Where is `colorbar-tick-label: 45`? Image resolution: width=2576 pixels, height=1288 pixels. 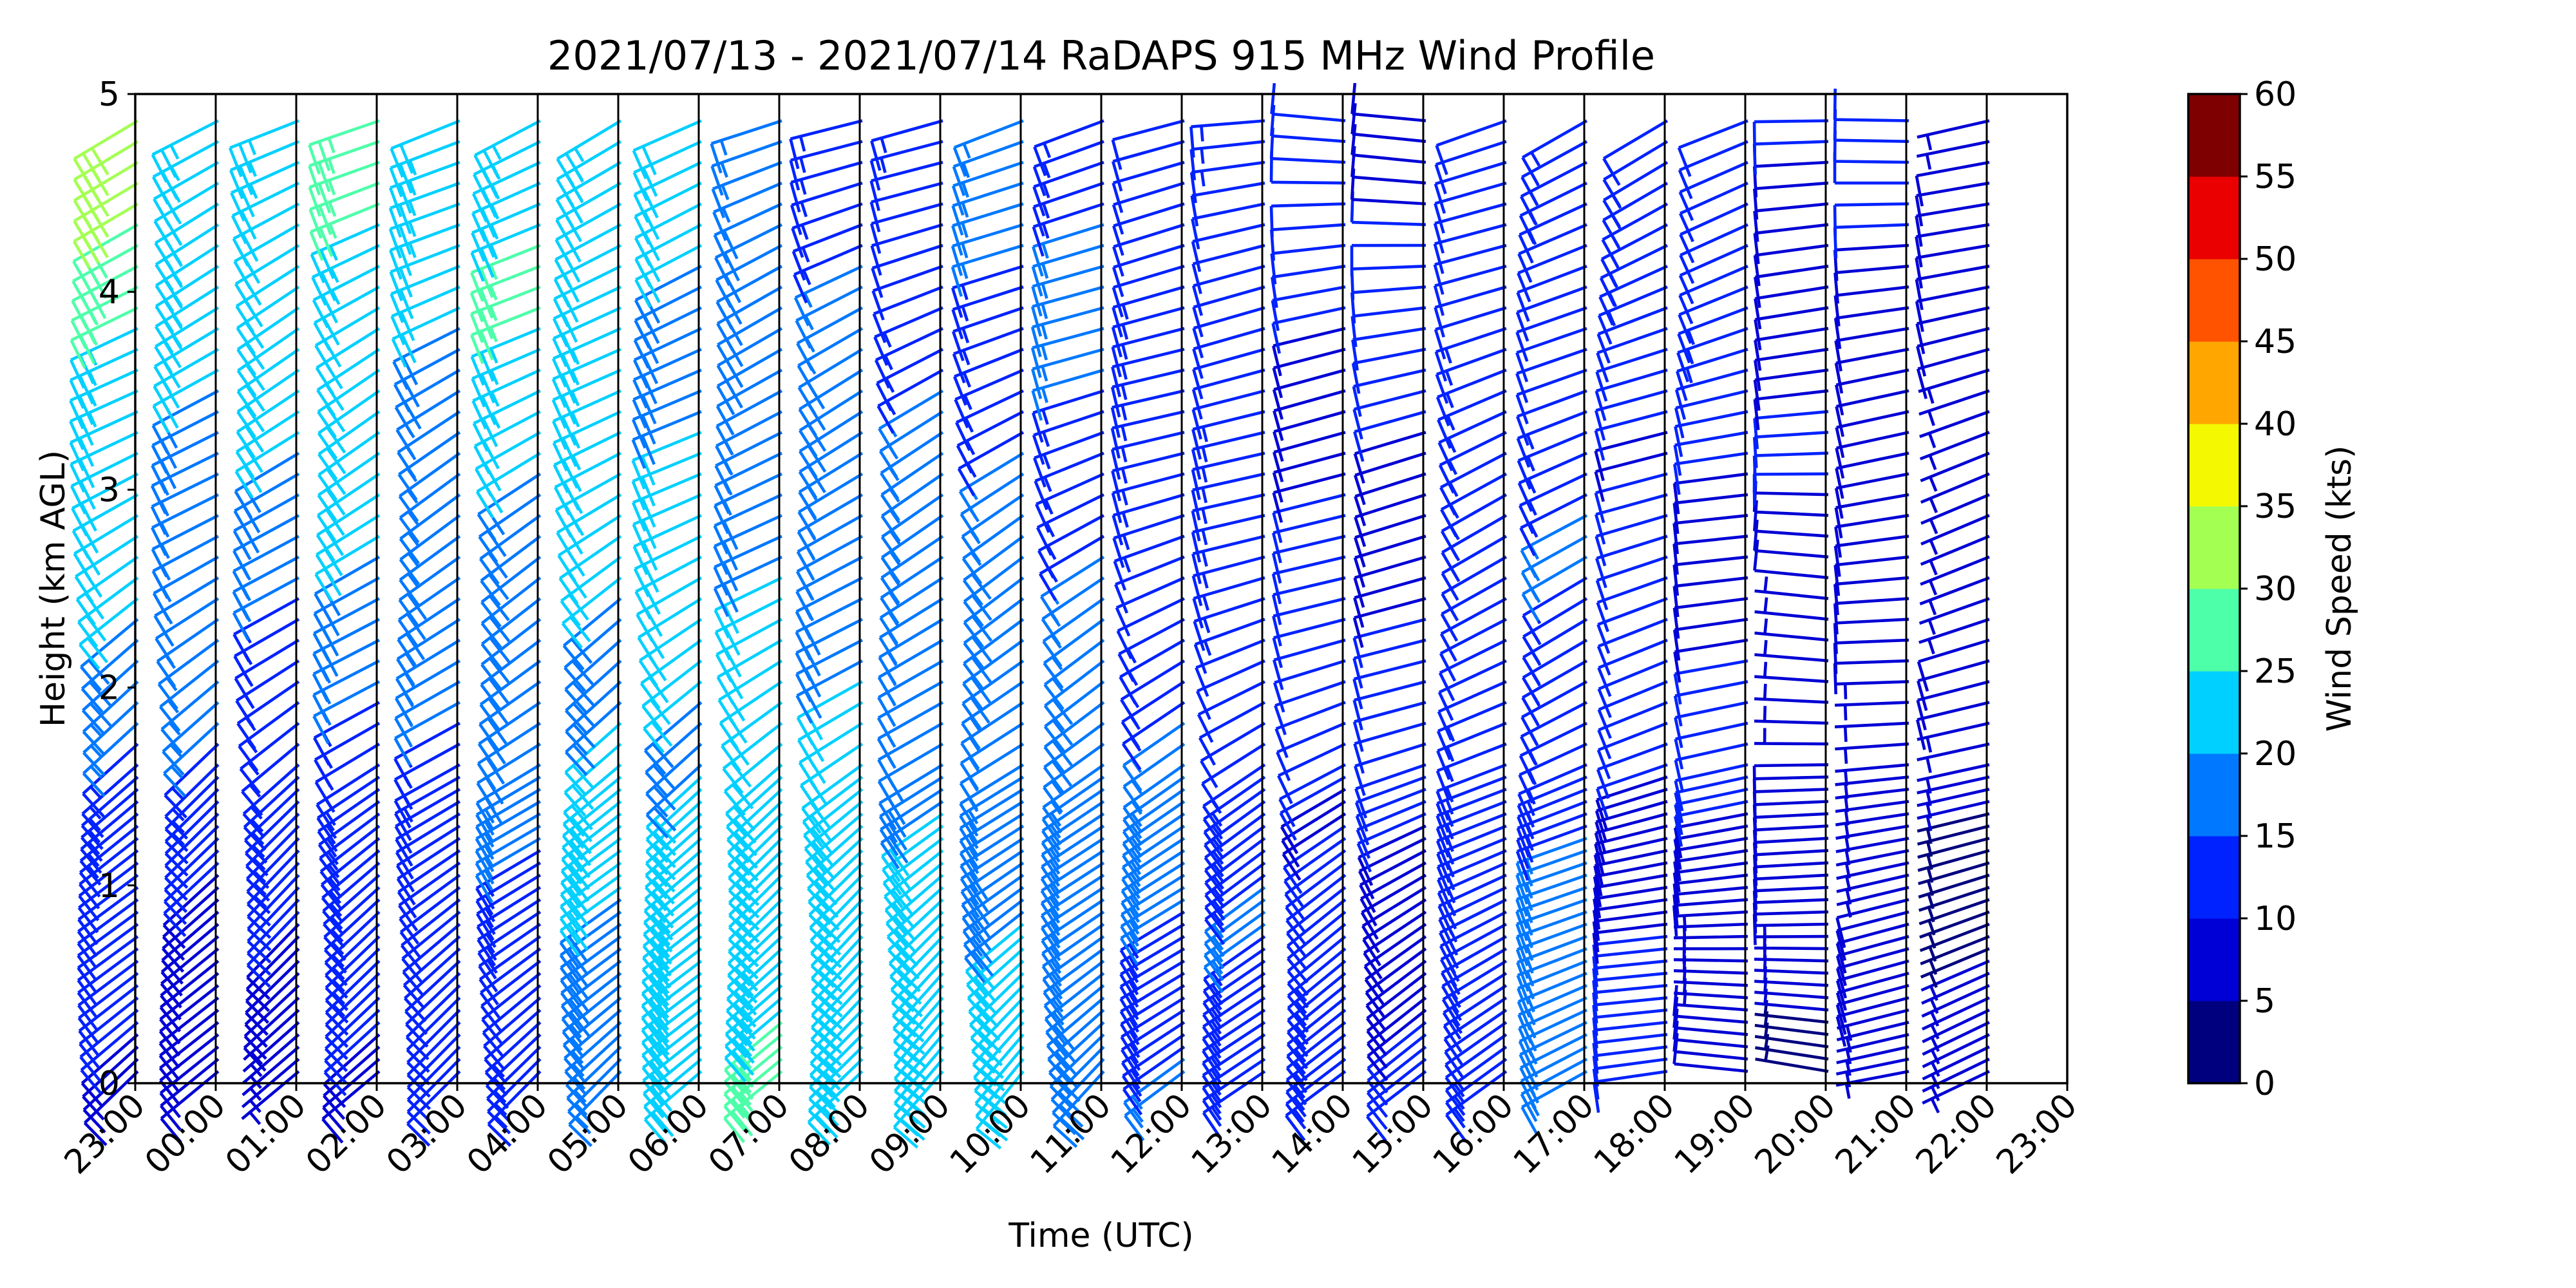
colorbar-tick-label: 45 is located at coordinates (2275, 342).